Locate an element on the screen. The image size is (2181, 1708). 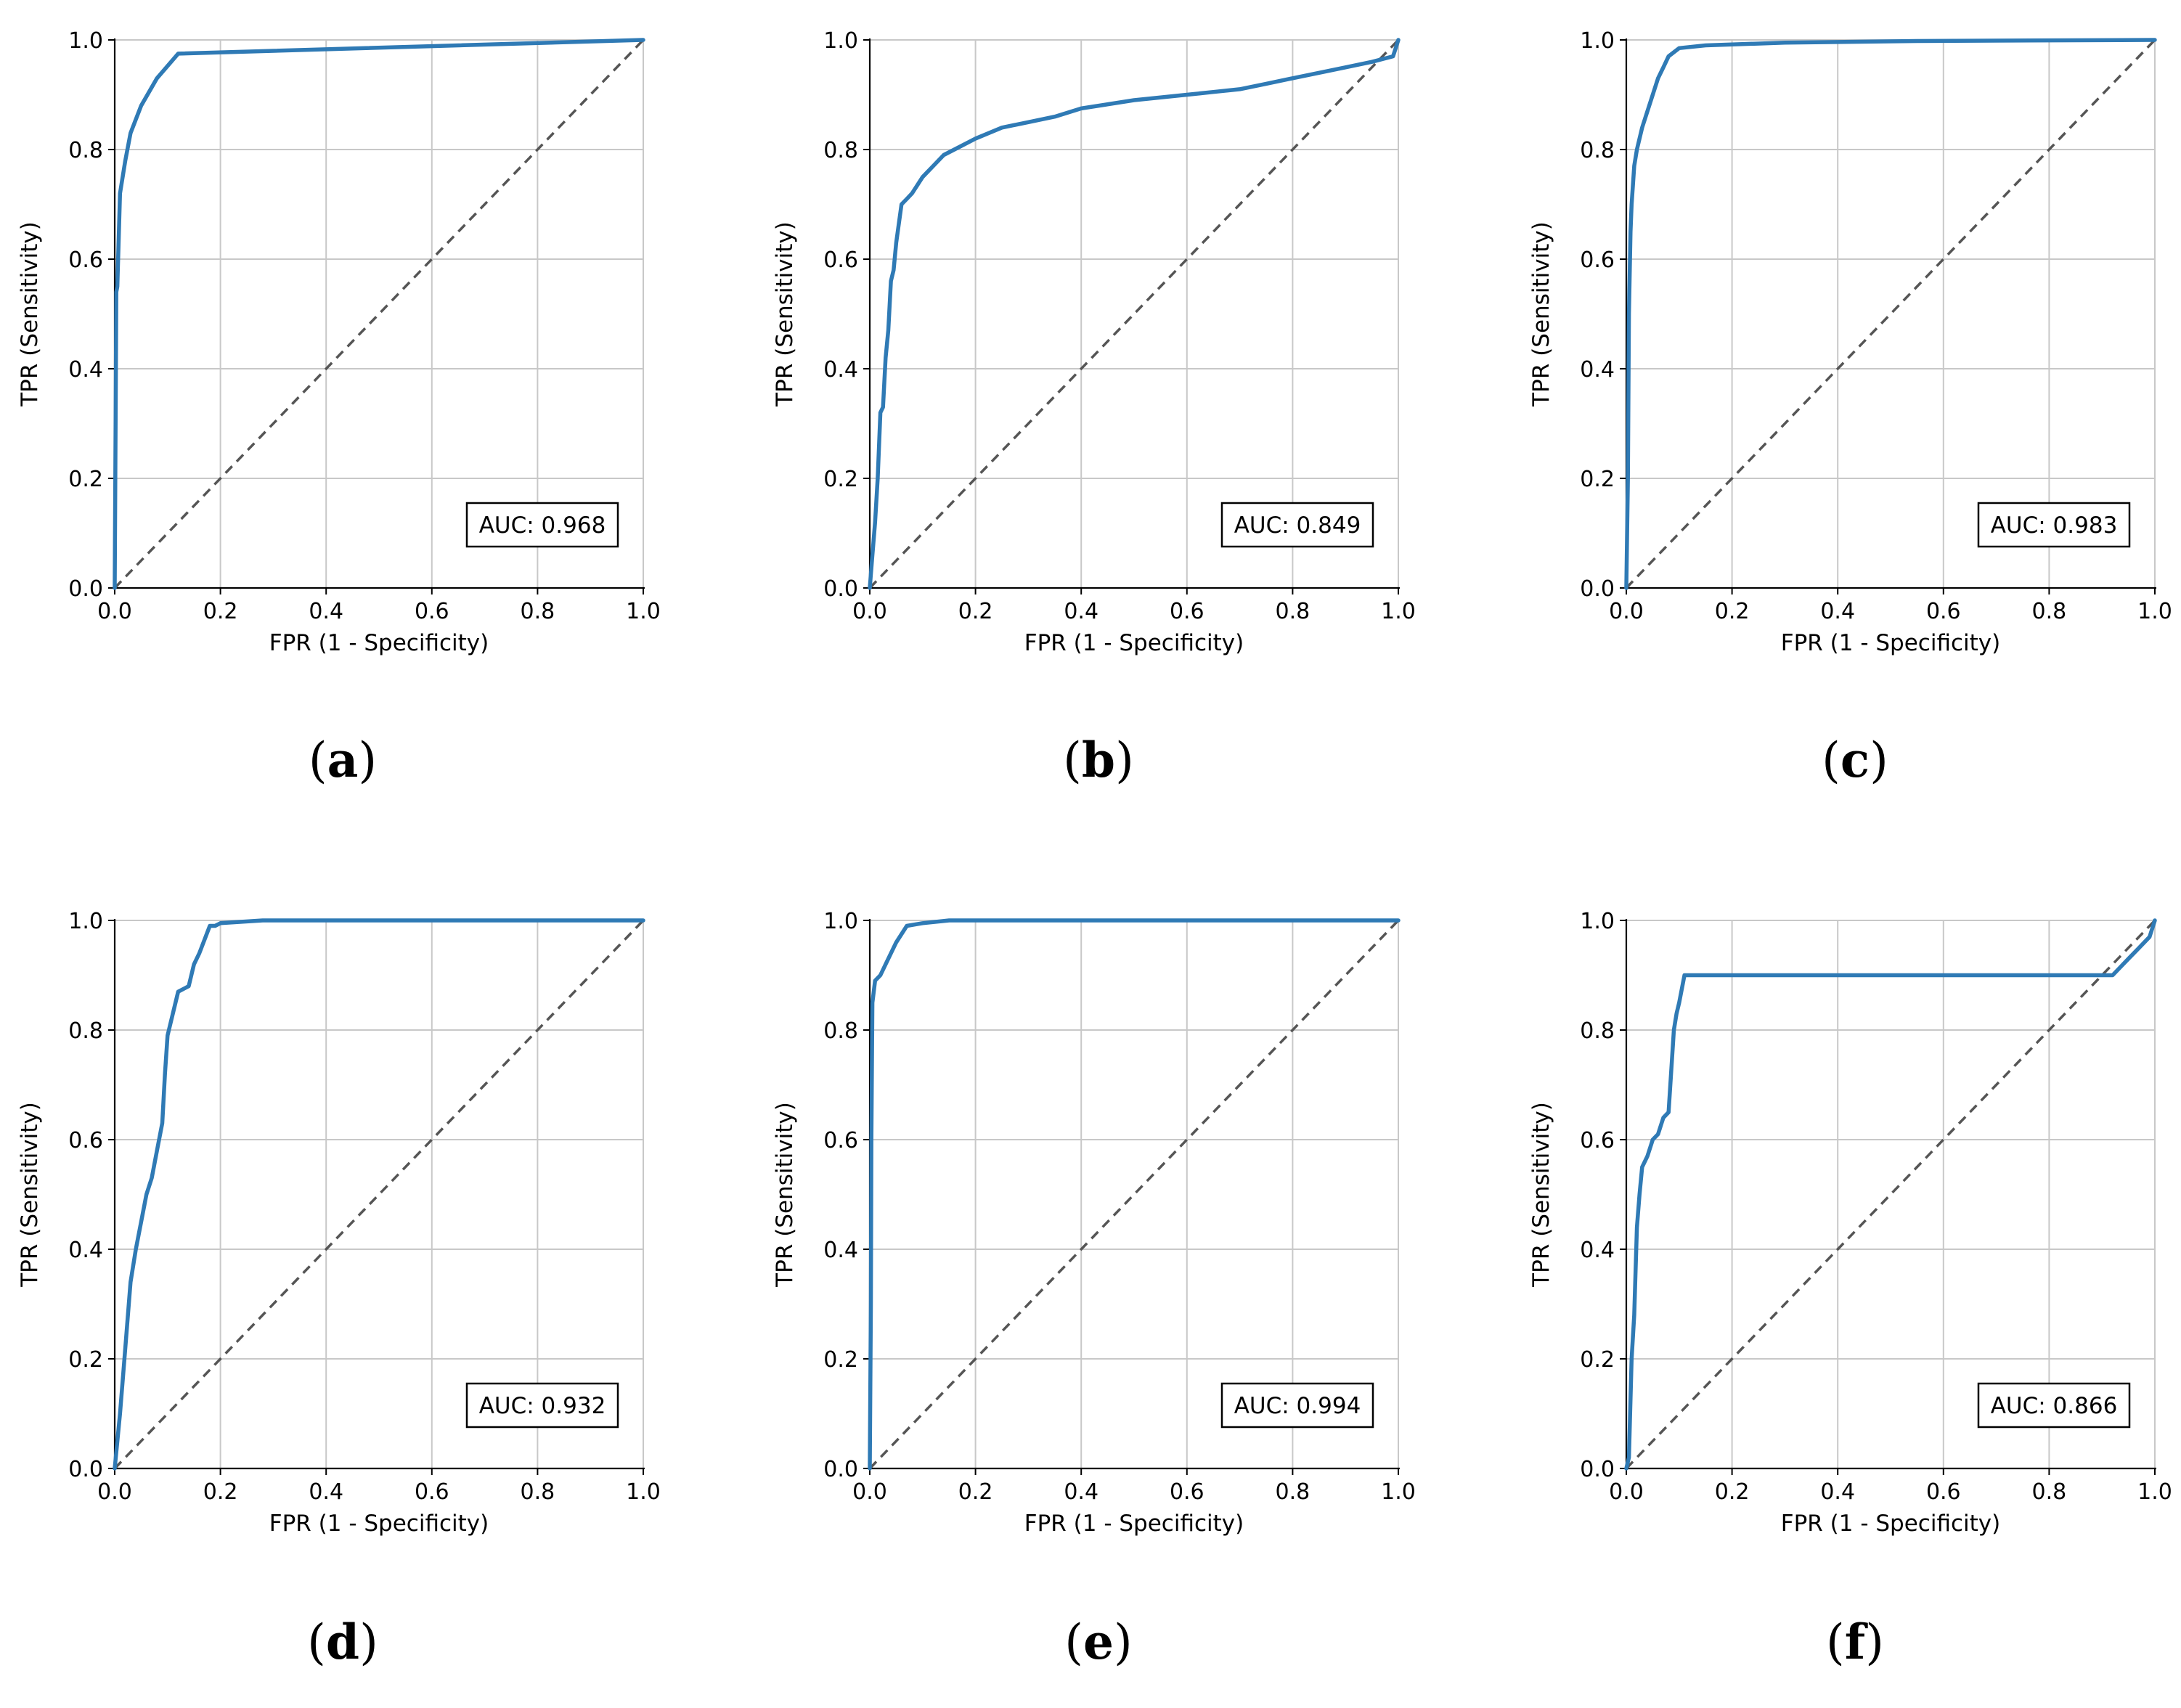
auc-box: AUC: 0.968 is located at coordinates (542, 525).